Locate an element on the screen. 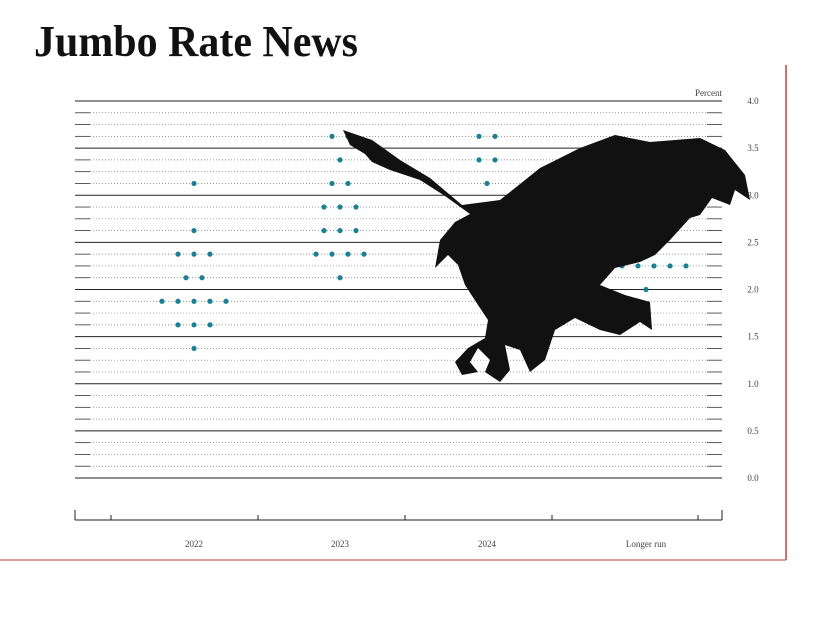 This screenshot has height=623, width=814. y-tick-label: 3.0 is located at coordinates (753, 195).